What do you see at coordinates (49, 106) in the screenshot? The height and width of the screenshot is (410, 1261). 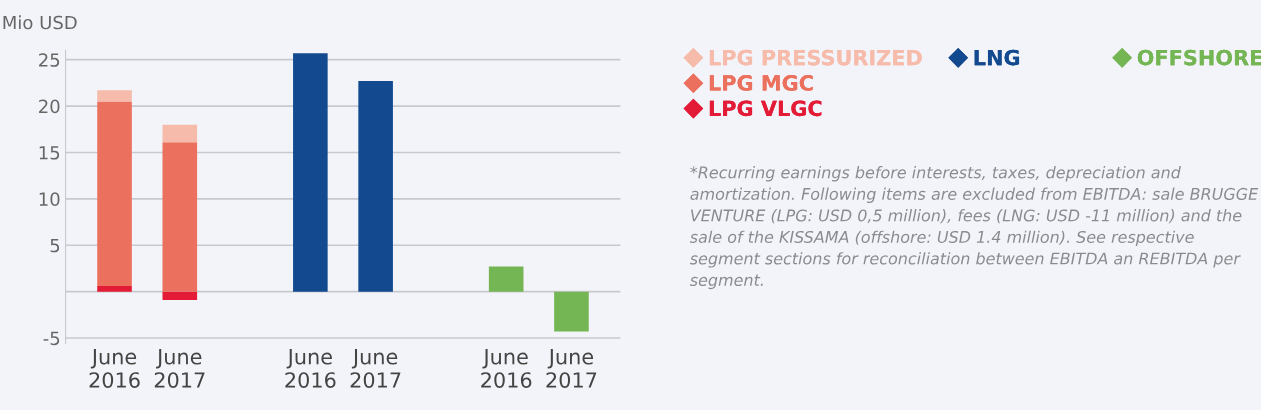 I see `y-tick-label: 20` at bounding box center [49, 106].